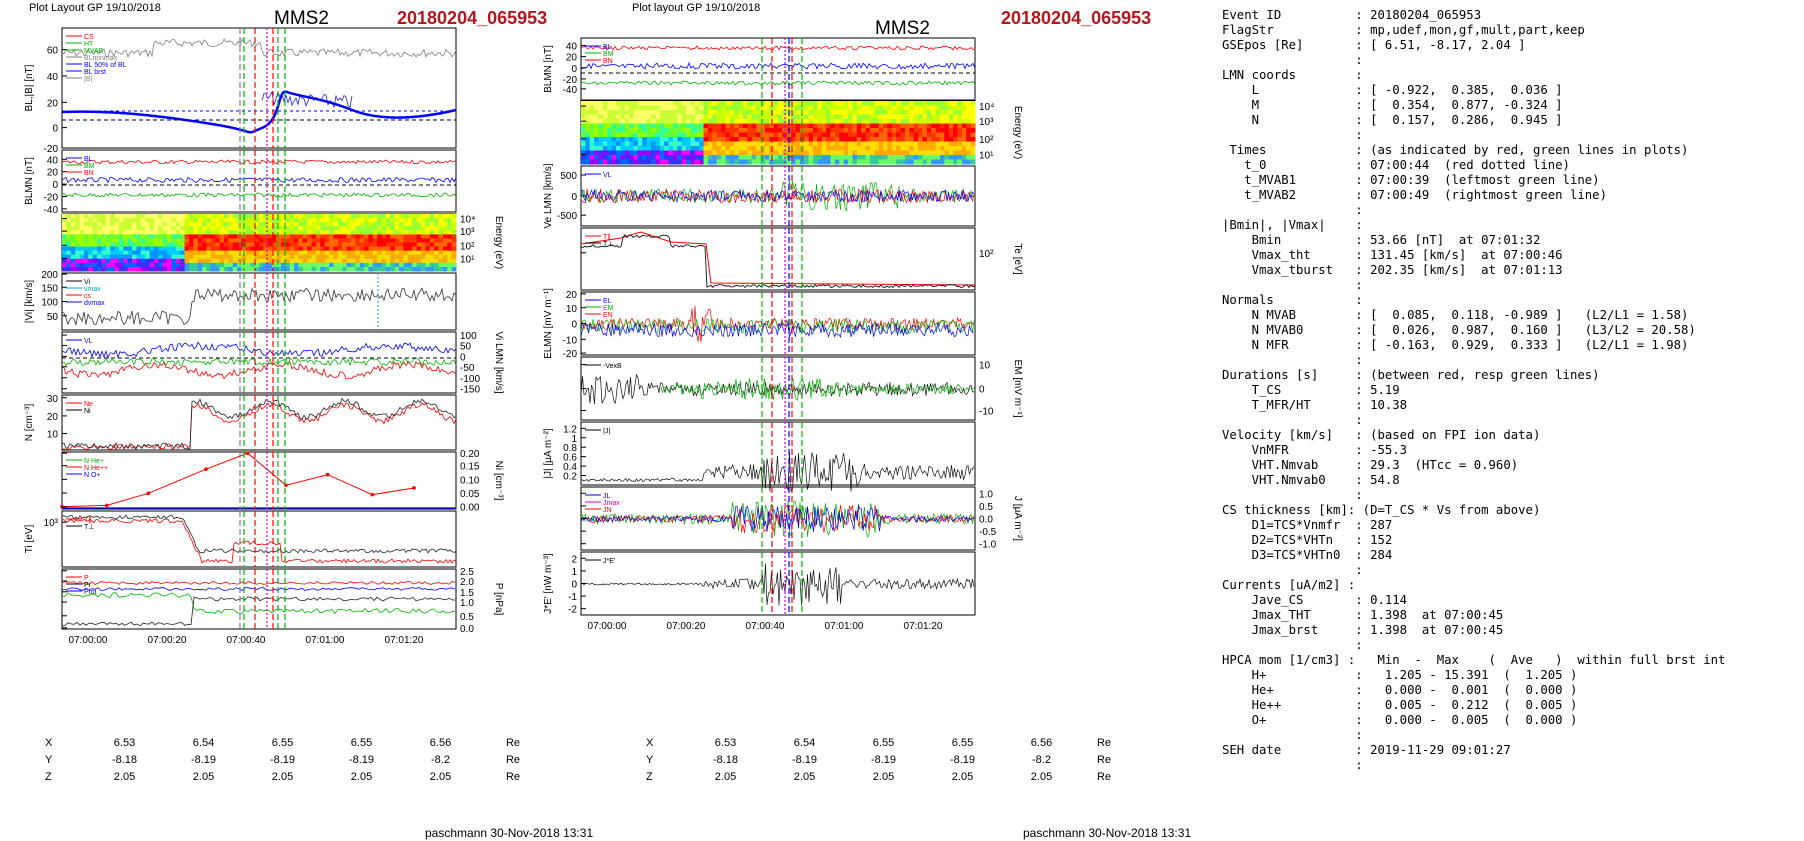  Describe the element at coordinates (51, 523) in the screenshot. I see `y-tick-label: 10³` at that location.